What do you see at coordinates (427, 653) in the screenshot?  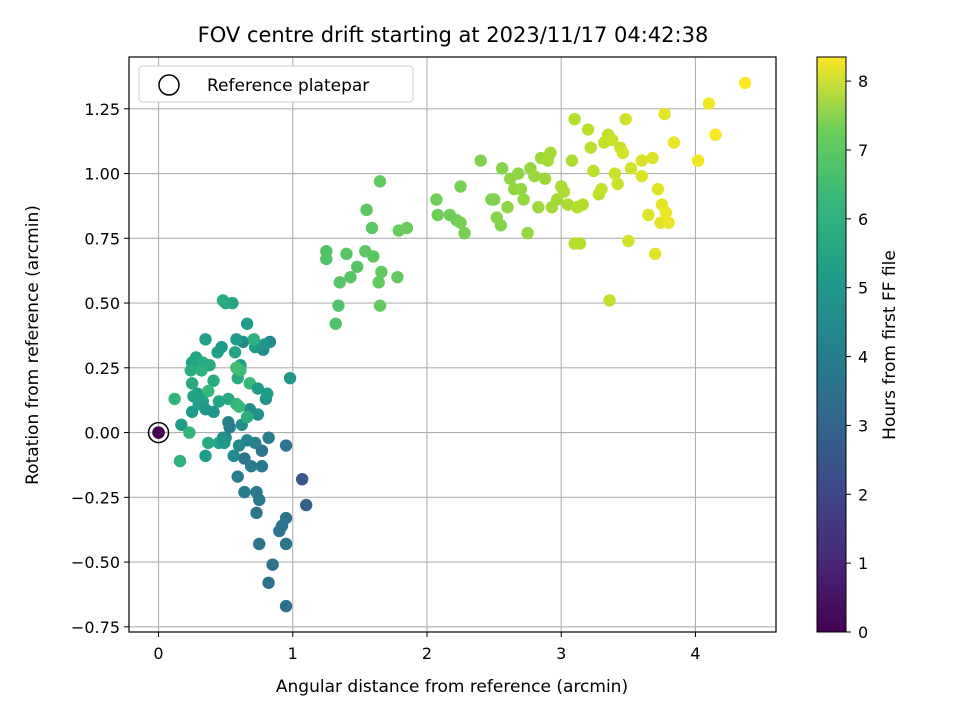 I see `x-tick-label: 2` at bounding box center [427, 653].